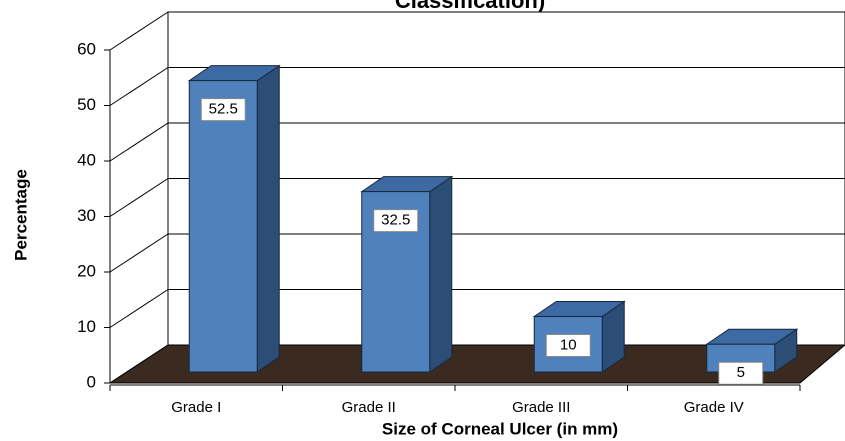  I want to click on data-label: 32.5, so click(395, 220).